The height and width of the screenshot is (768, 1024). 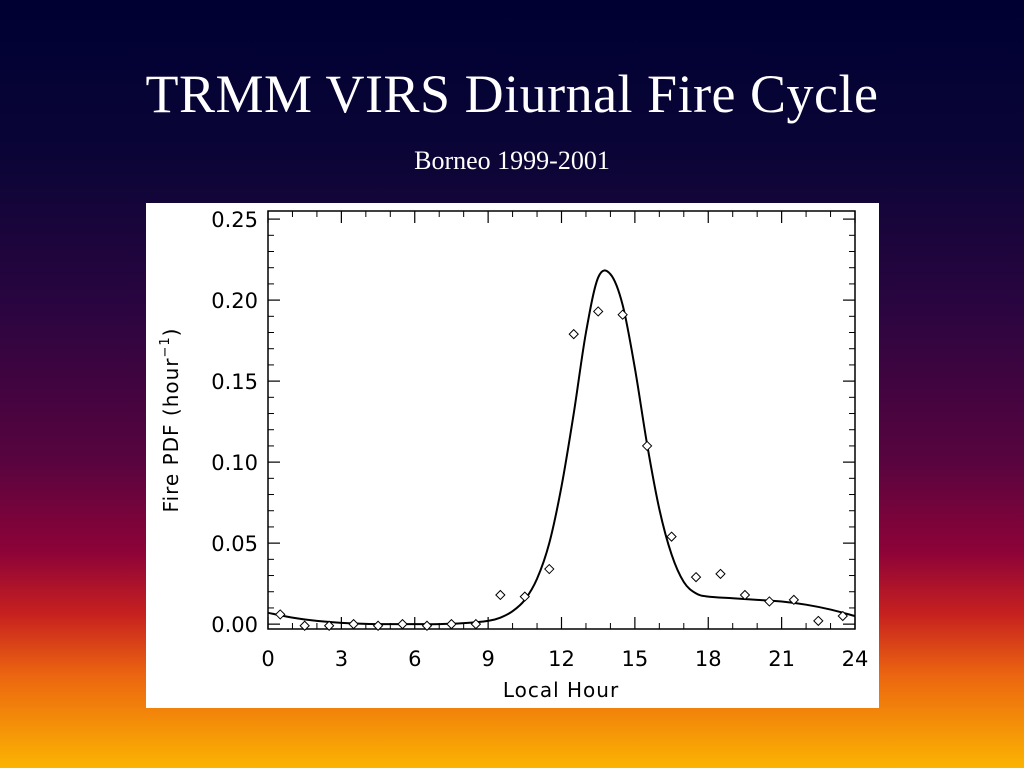 I want to click on y-tick-label: 0.10, so click(x=234, y=463).